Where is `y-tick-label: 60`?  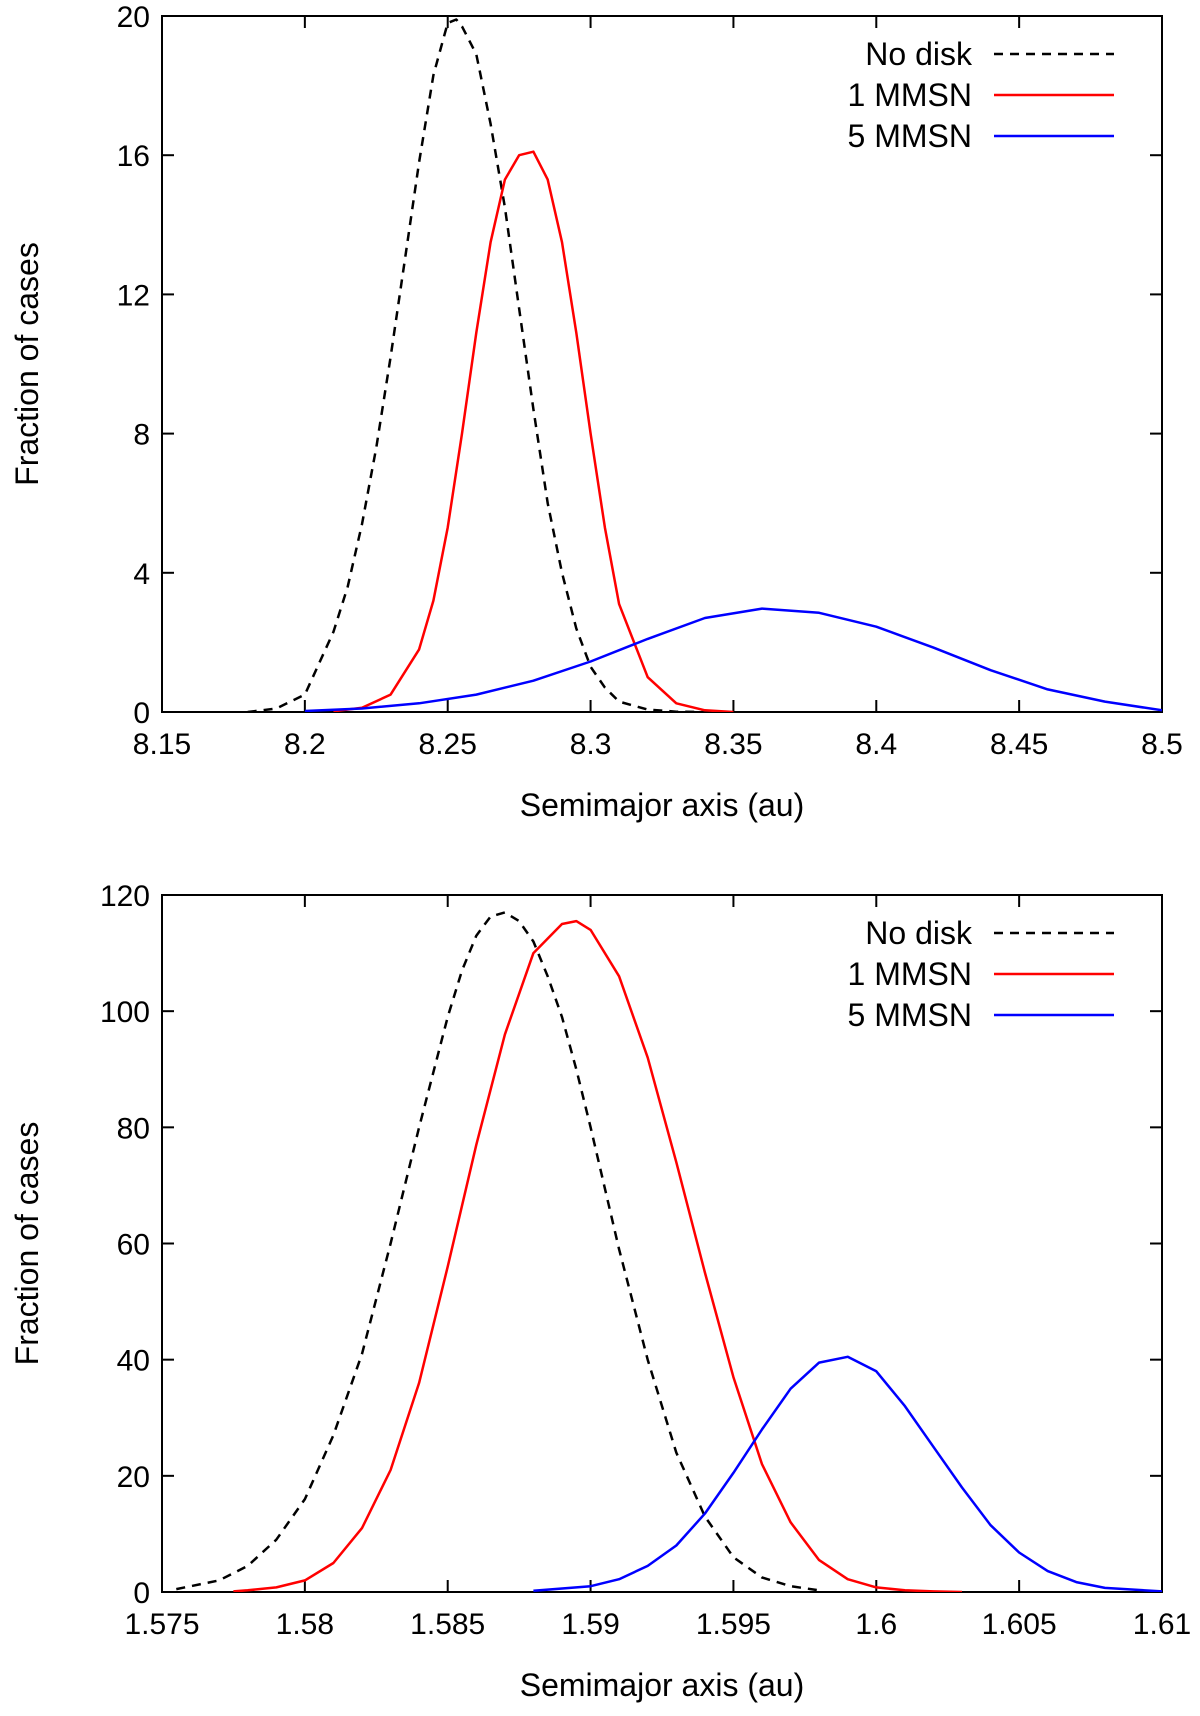
y-tick-label: 60 is located at coordinates (133, 1245).